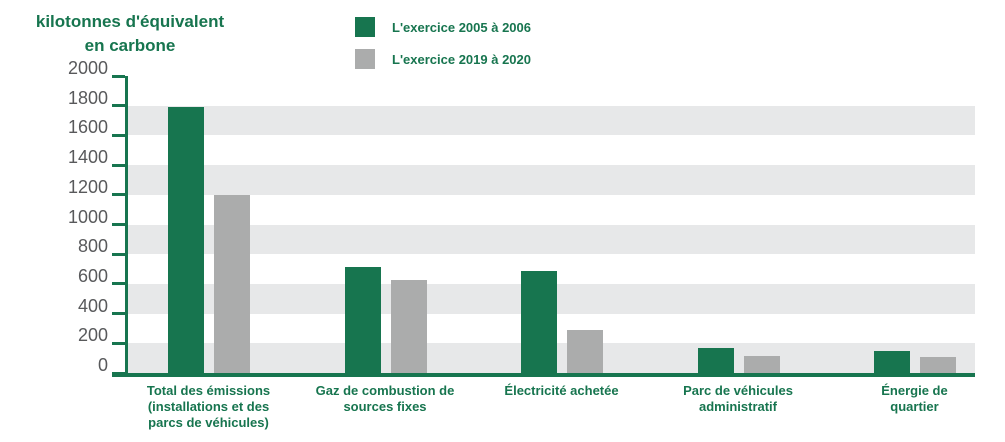  I want to click on category-label: Parc de véhicules administratif, so click(738, 398).